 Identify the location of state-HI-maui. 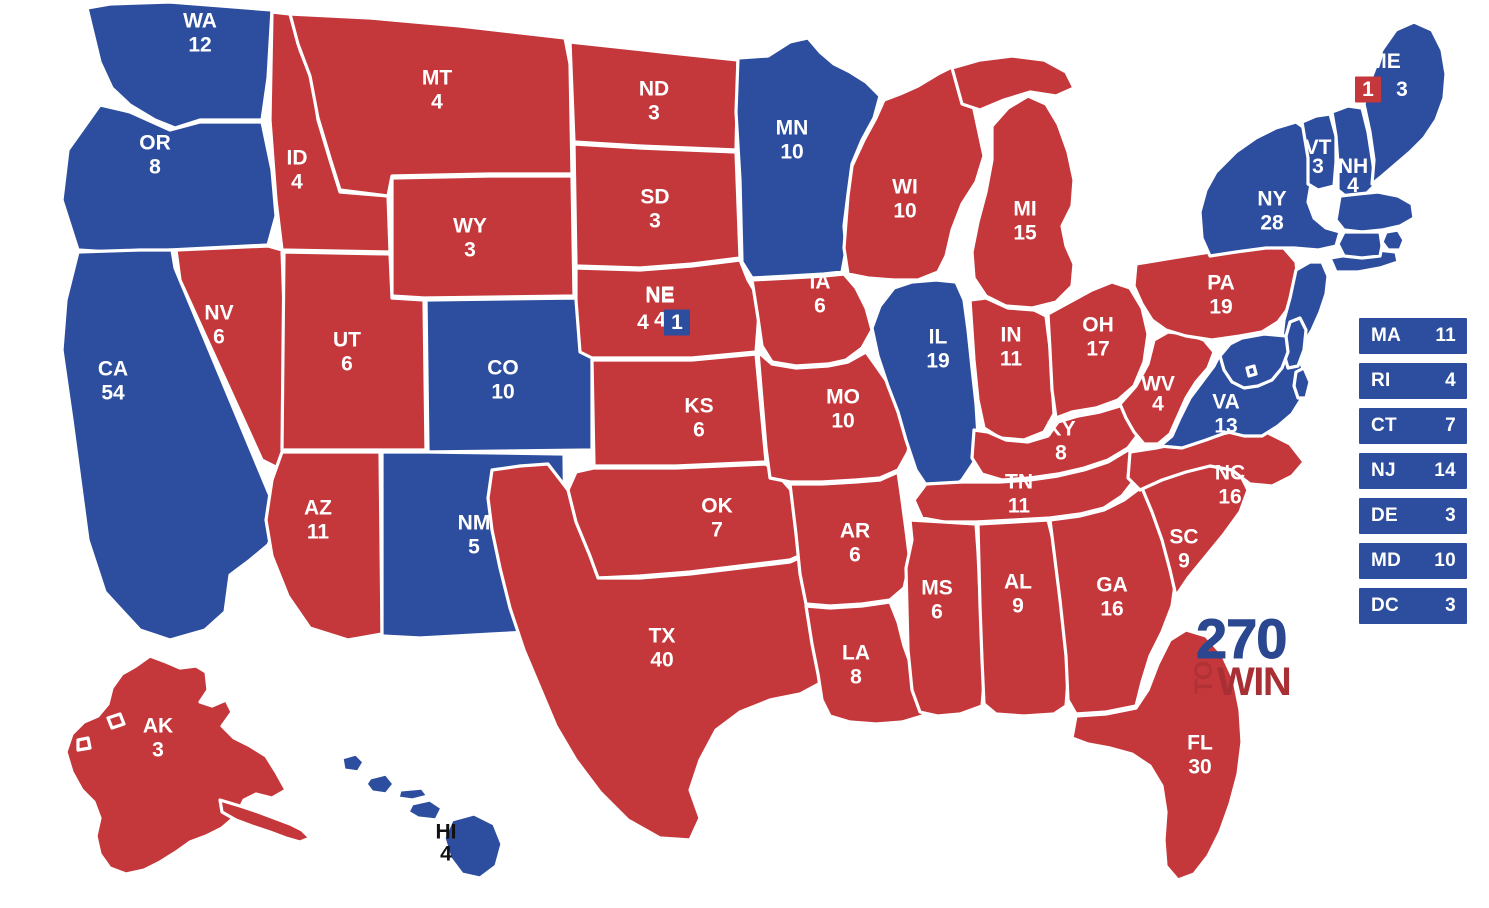
(425, 810).